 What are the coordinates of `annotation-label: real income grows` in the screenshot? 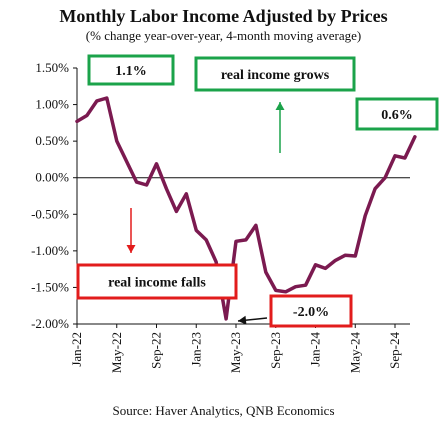 It's located at (275, 75).